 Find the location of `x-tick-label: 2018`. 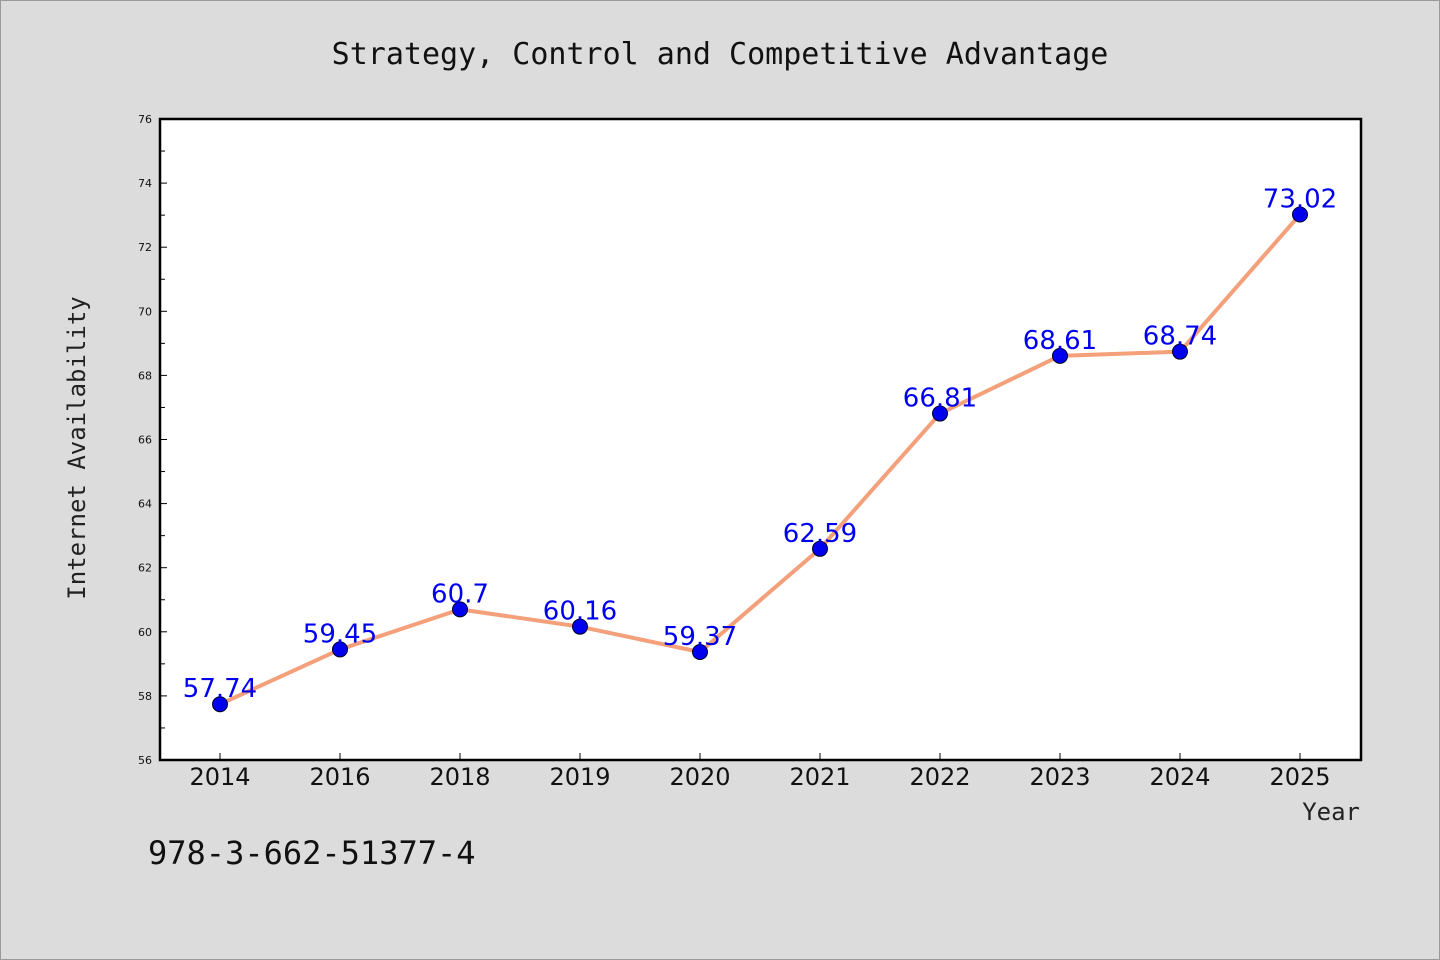

x-tick-label: 2018 is located at coordinates (459, 777).